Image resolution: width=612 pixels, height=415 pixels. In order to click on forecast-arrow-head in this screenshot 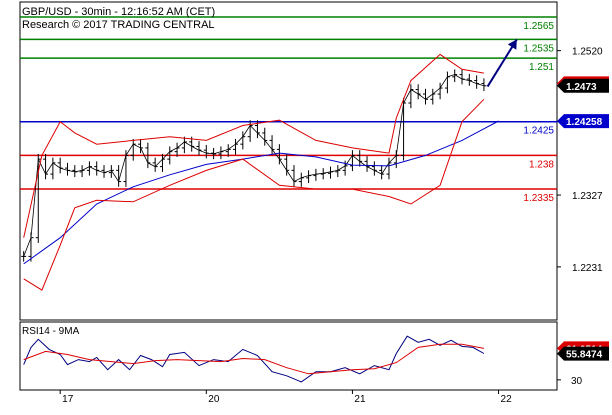, I will do `click(512, 44)`.